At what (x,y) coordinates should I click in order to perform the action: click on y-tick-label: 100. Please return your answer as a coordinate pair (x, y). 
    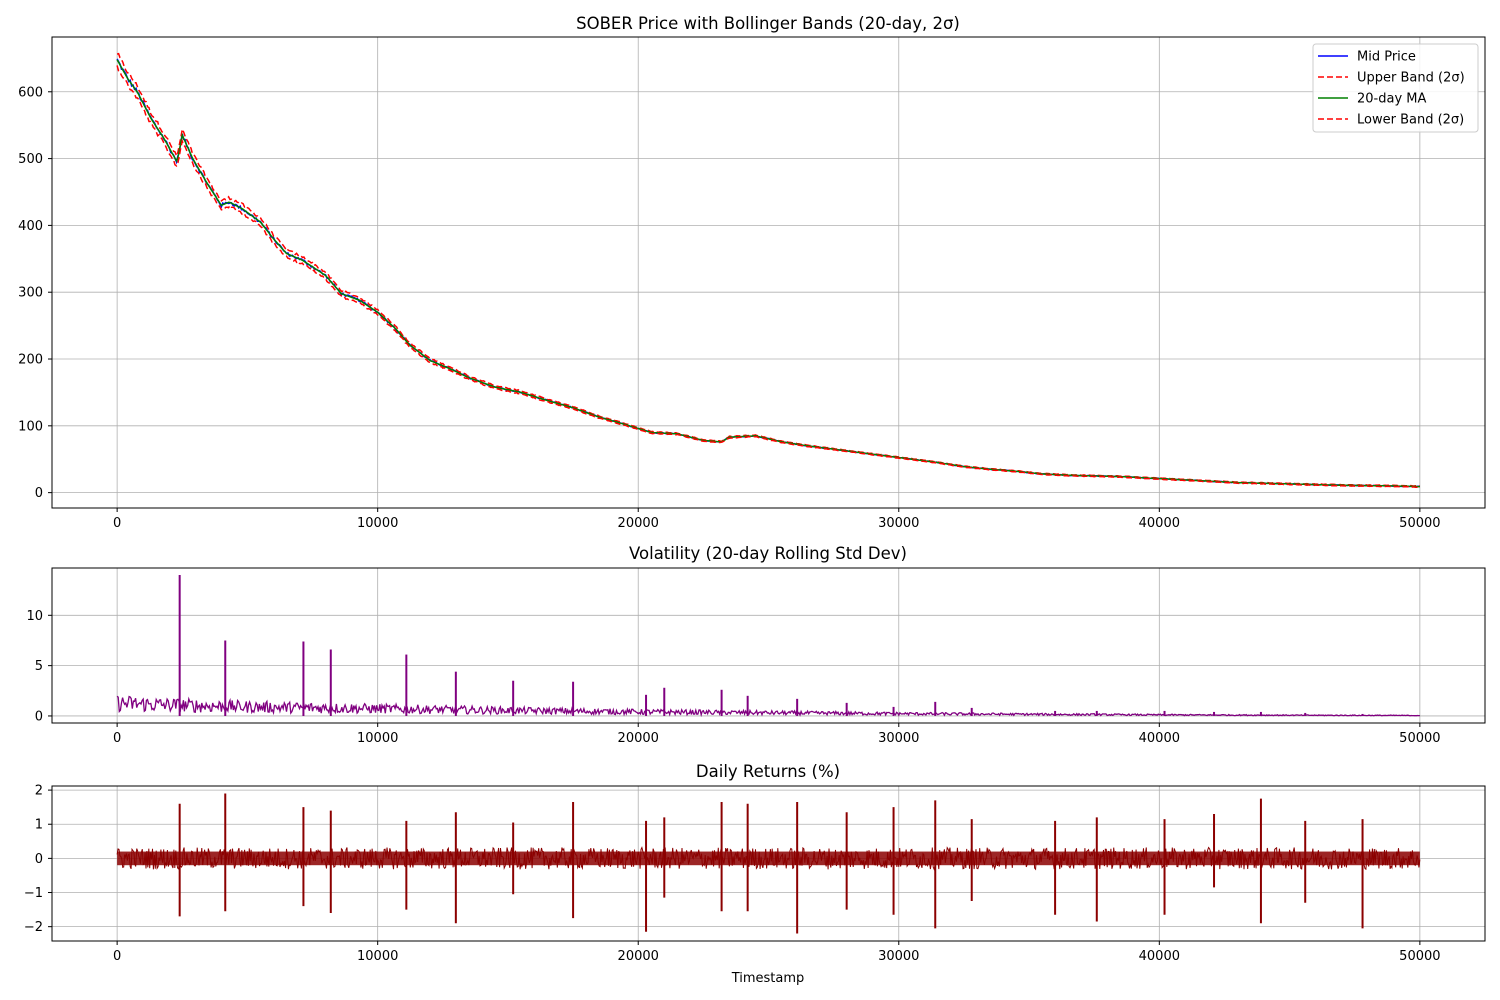
    Looking at the image, I should click on (30, 426).